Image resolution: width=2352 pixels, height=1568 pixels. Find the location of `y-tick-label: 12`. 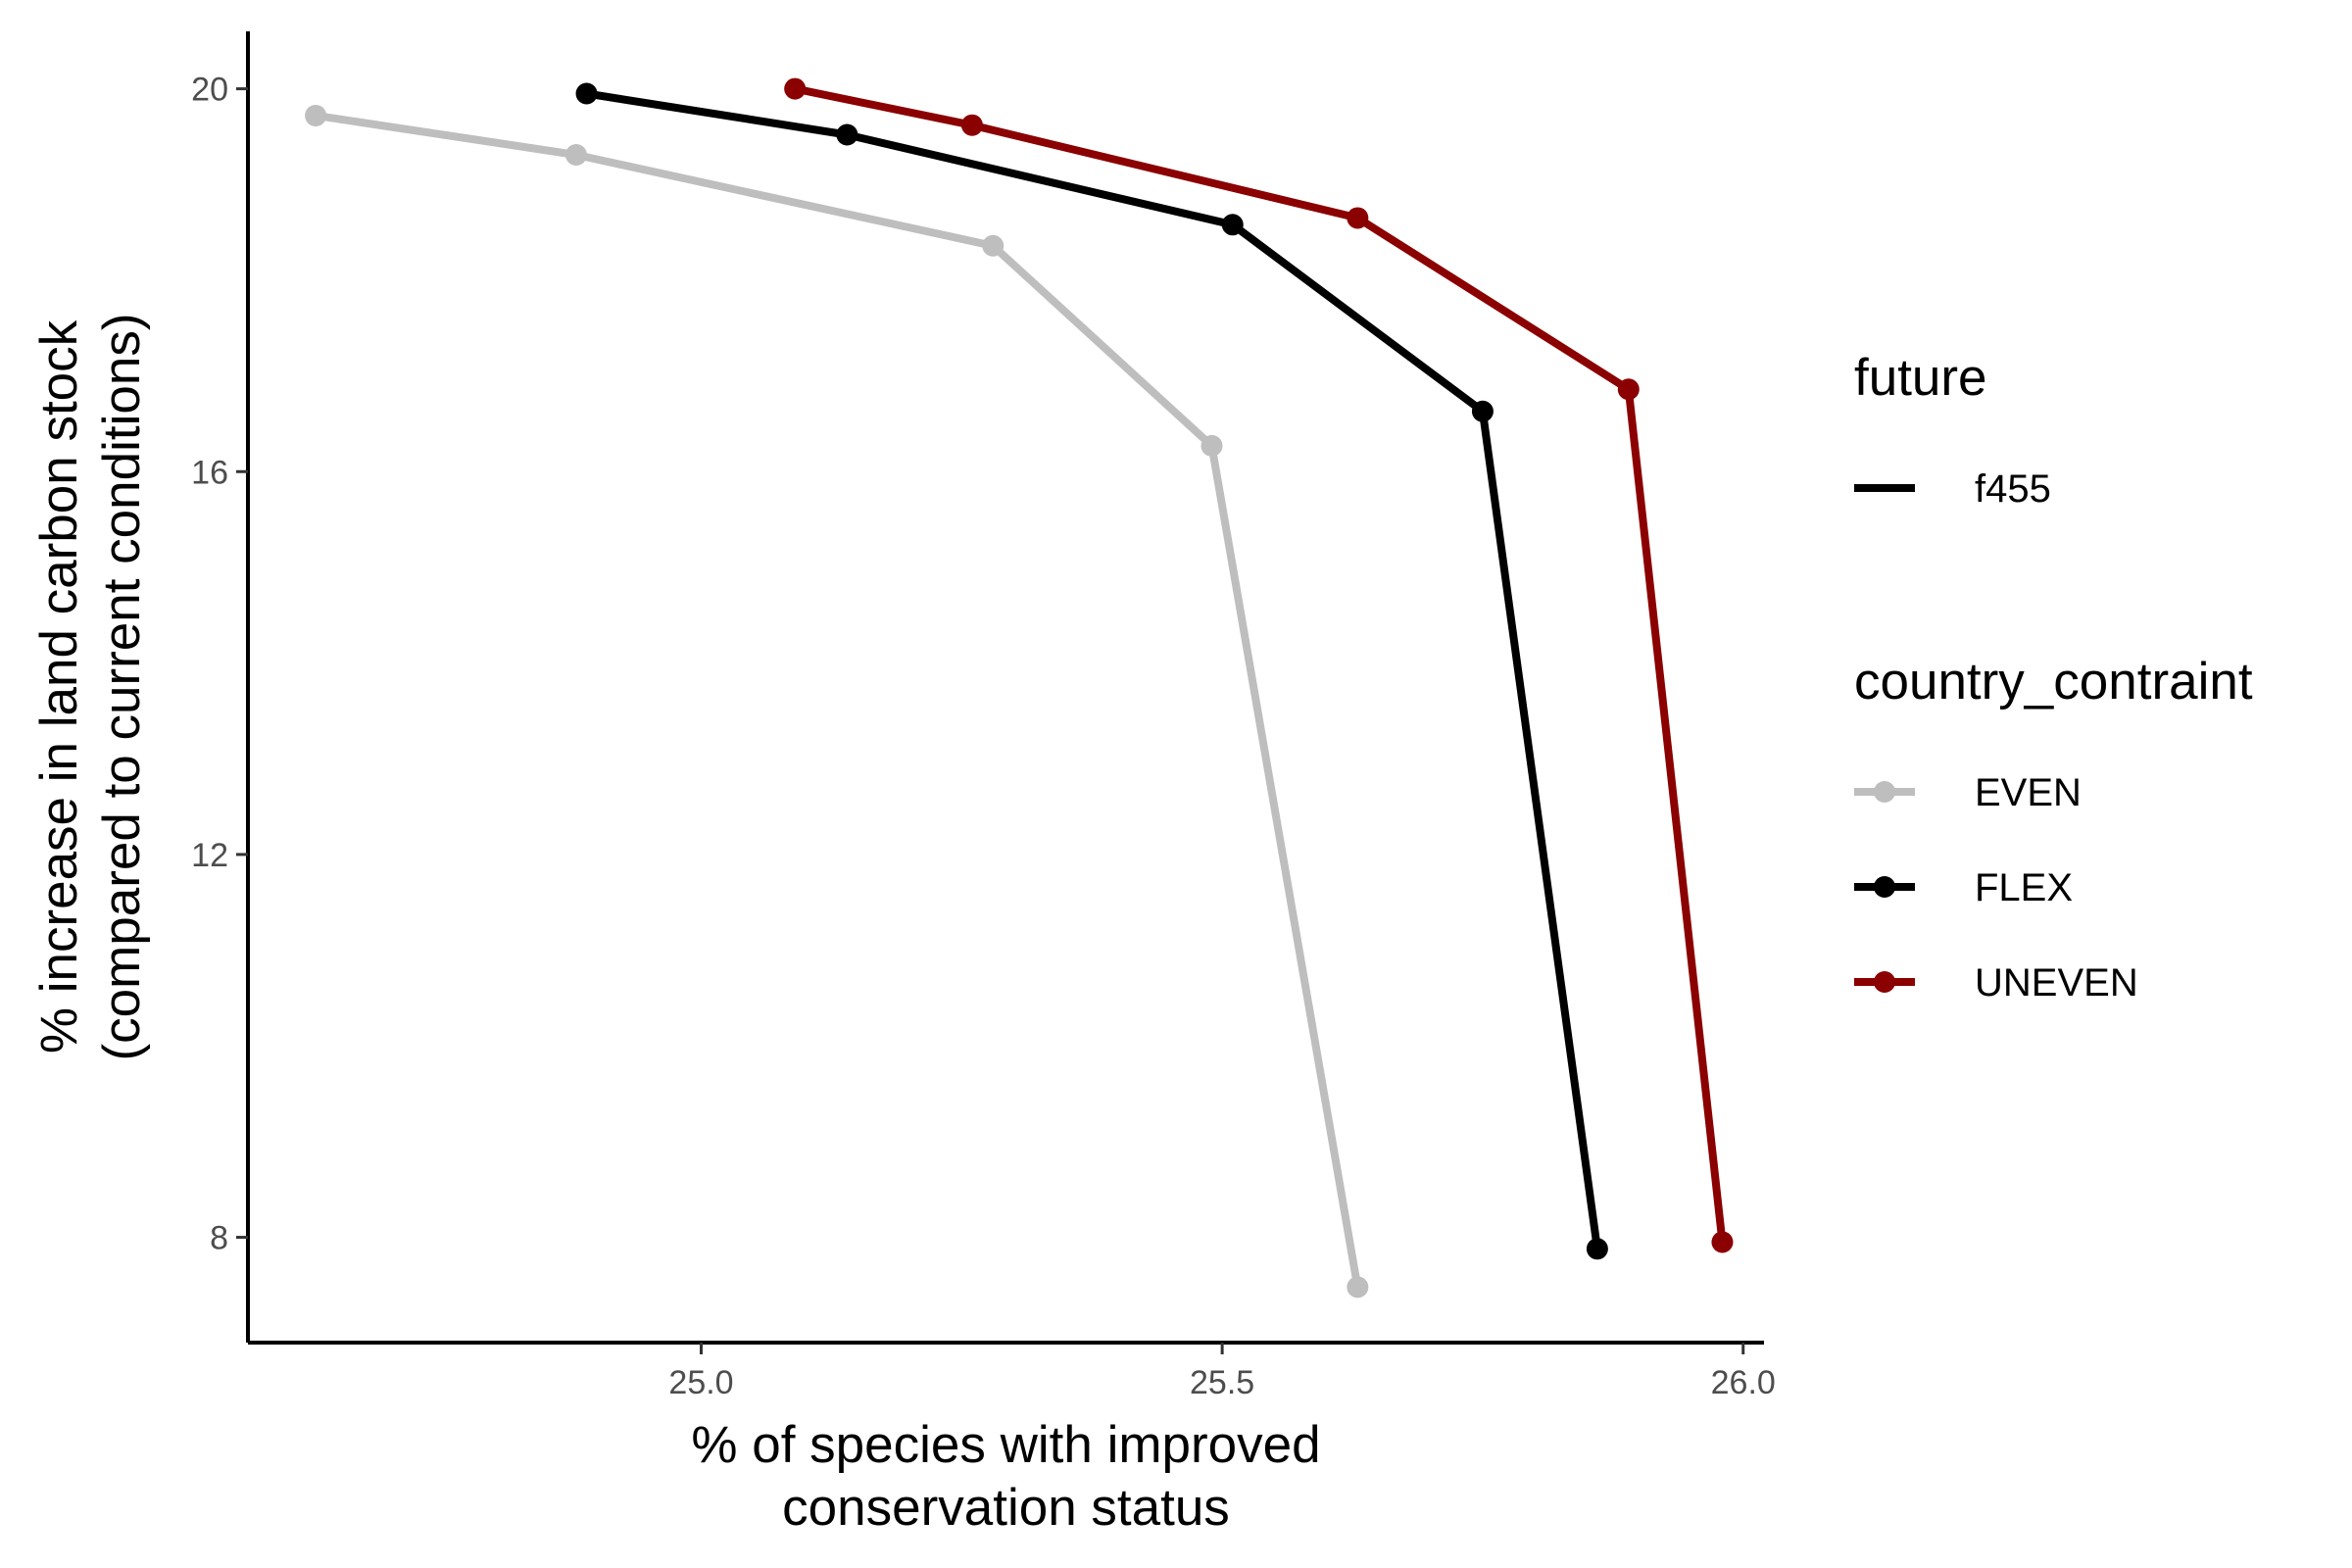

y-tick-label: 12 is located at coordinates (209, 855).